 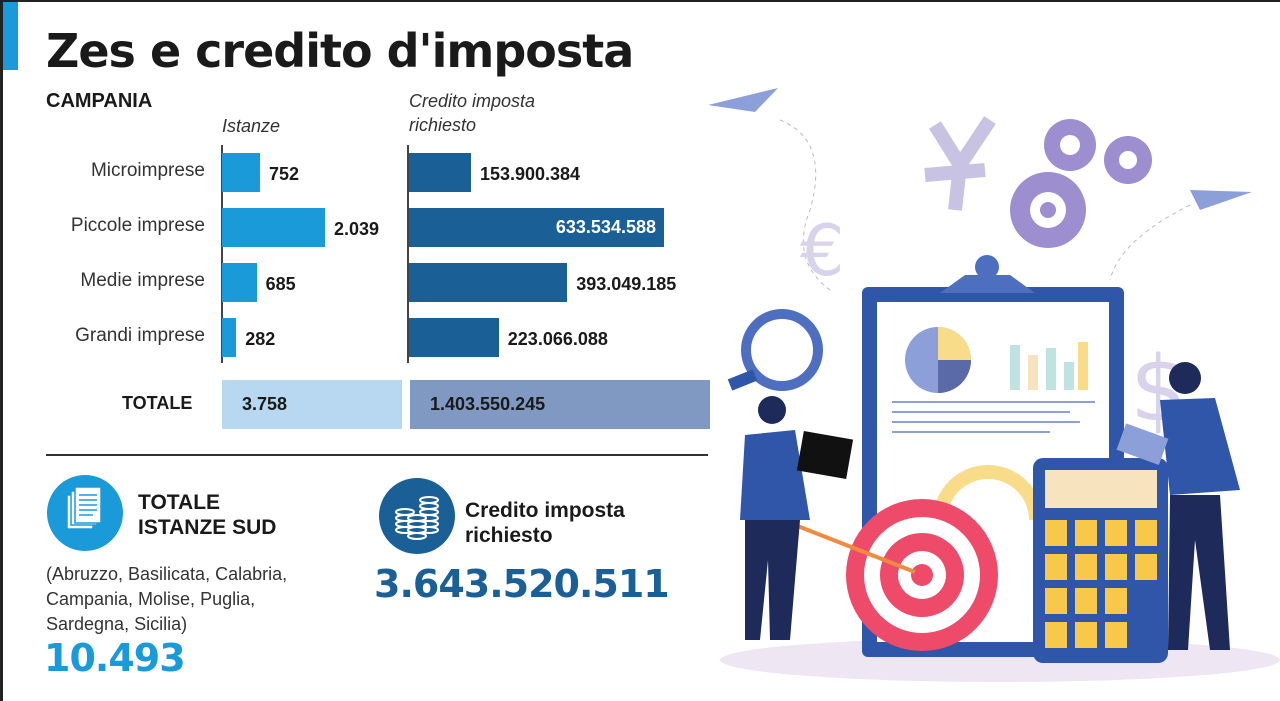 What do you see at coordinates (530, 174) in the screenshot?
I see `credito-value-label: 153.900.384` at bounding box center [530, 174].